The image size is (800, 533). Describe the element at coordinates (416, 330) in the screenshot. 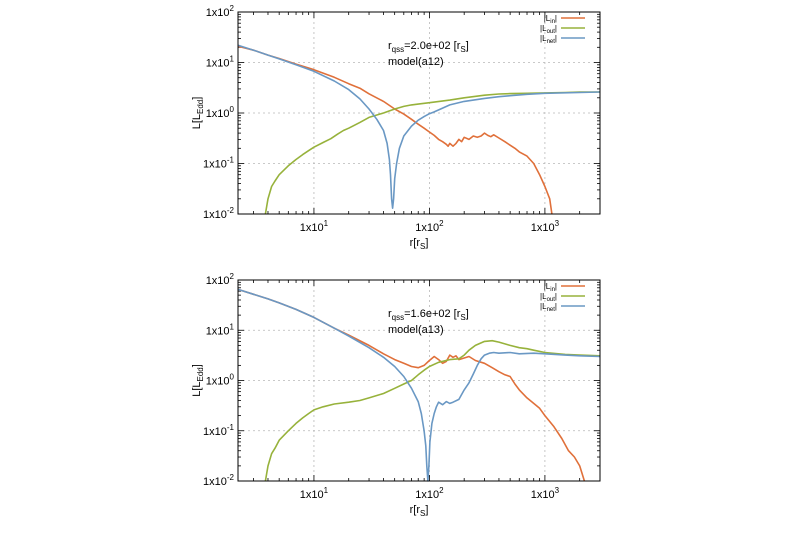

I see `annotation-model: model(a13)` at that location.